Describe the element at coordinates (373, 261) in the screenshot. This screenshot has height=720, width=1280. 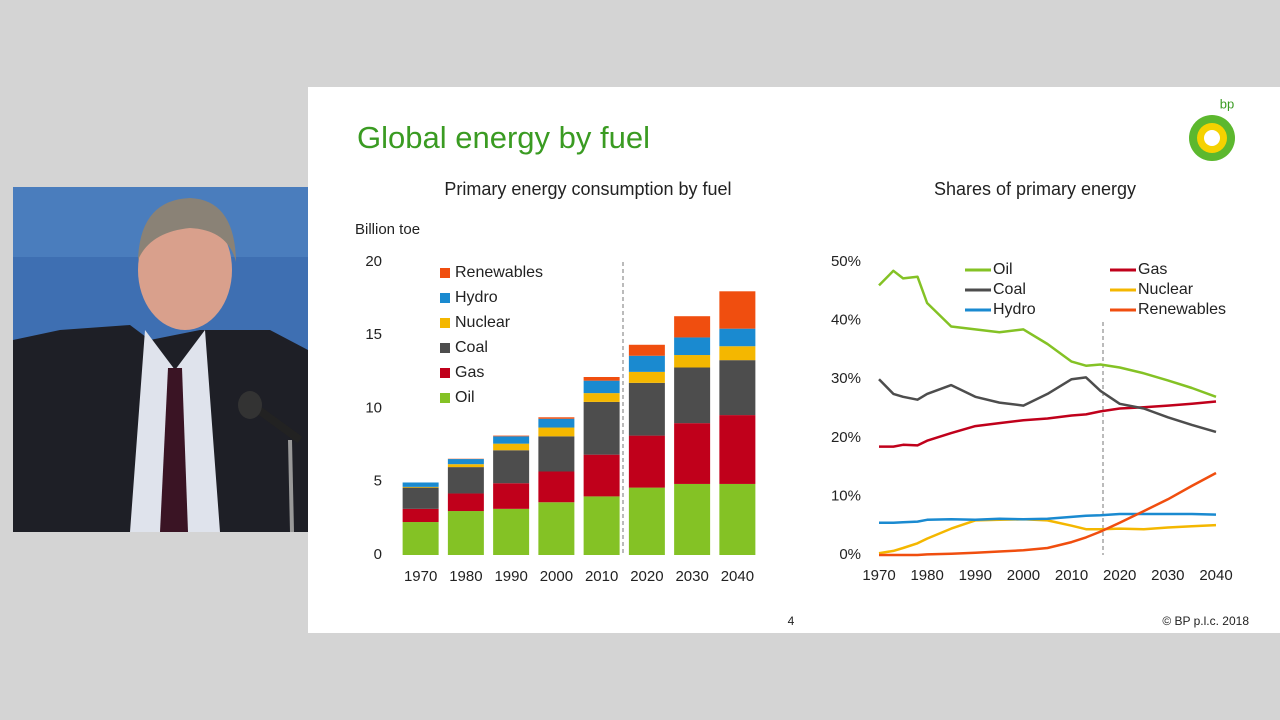
I see `y-tick-label: 20` at that location.